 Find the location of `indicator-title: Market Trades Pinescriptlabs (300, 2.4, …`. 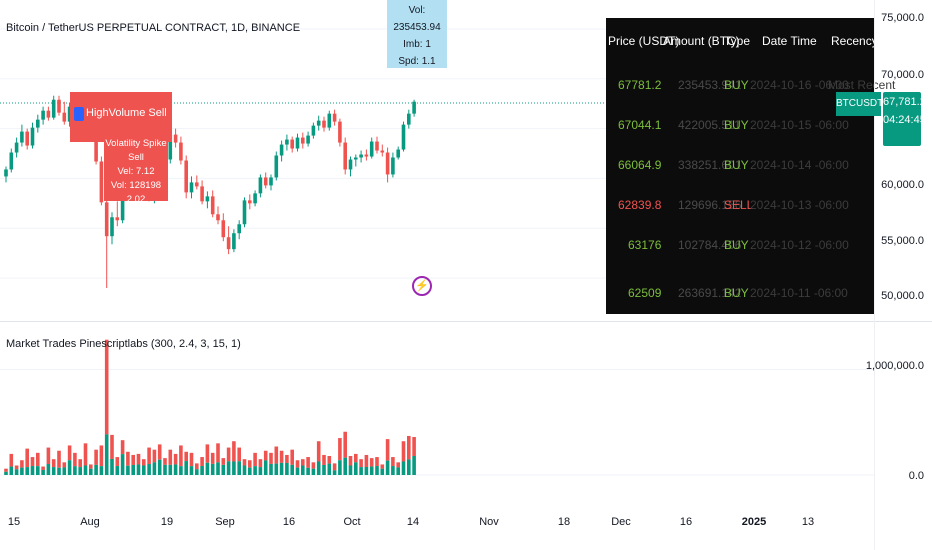

indicator-title: Market Trades Pinescriptlabs (300, 2.4, … is located at coordinates (123, 344).